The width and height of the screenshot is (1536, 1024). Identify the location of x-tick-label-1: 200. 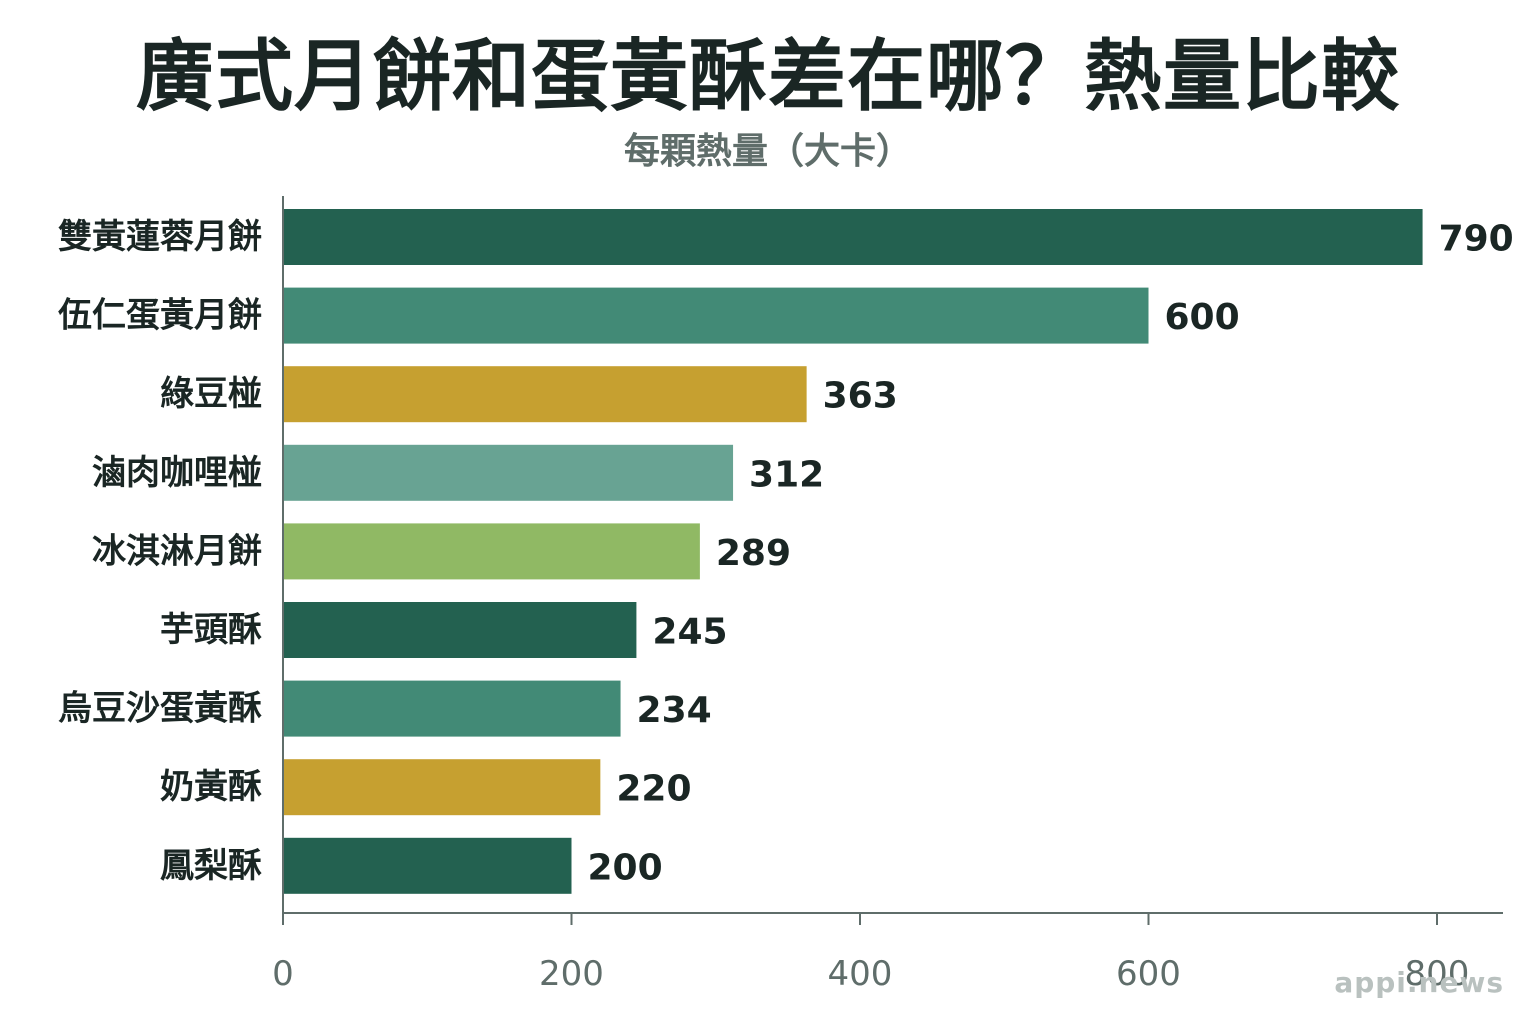
(571, 974).